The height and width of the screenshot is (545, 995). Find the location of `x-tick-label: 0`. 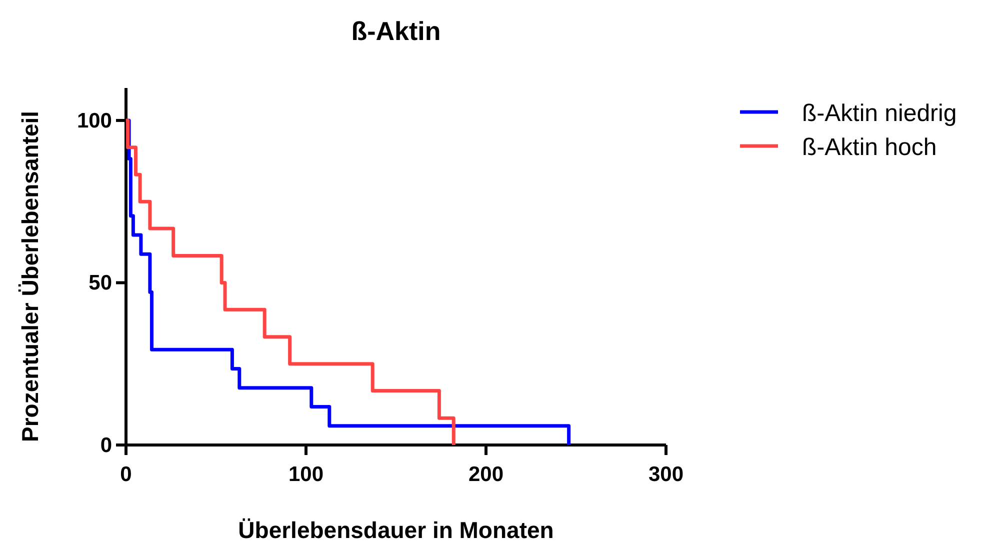

x-tick-label: 0 is located at coordinates (126, 474).